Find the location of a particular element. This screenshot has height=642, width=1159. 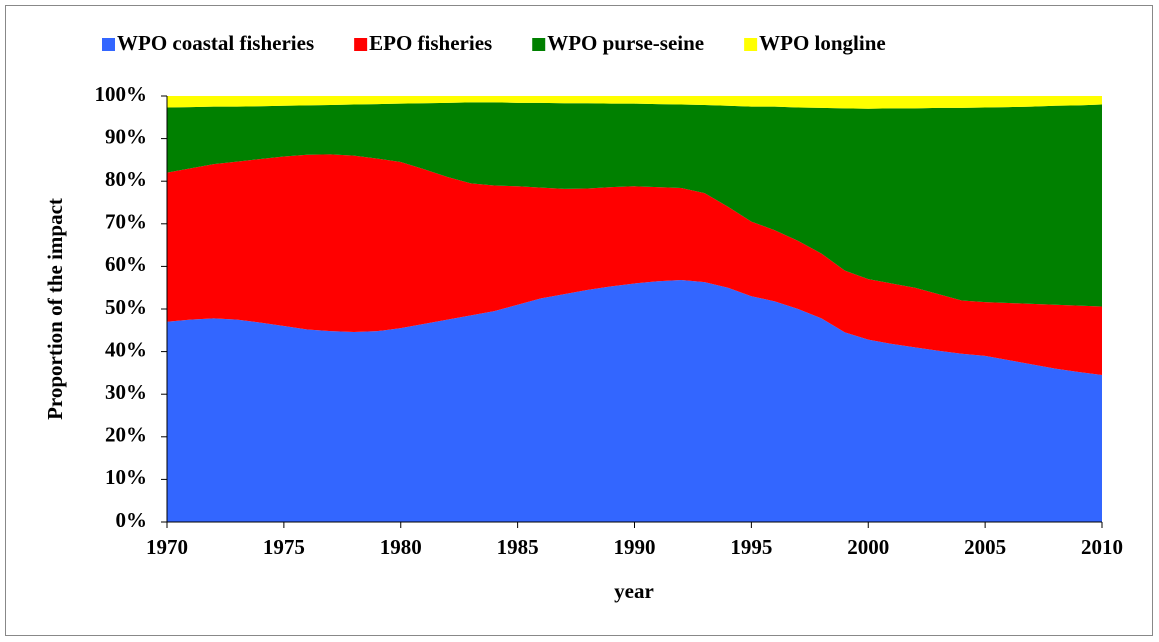

y-tick-label: 30% is located at coordinates (126, 392).